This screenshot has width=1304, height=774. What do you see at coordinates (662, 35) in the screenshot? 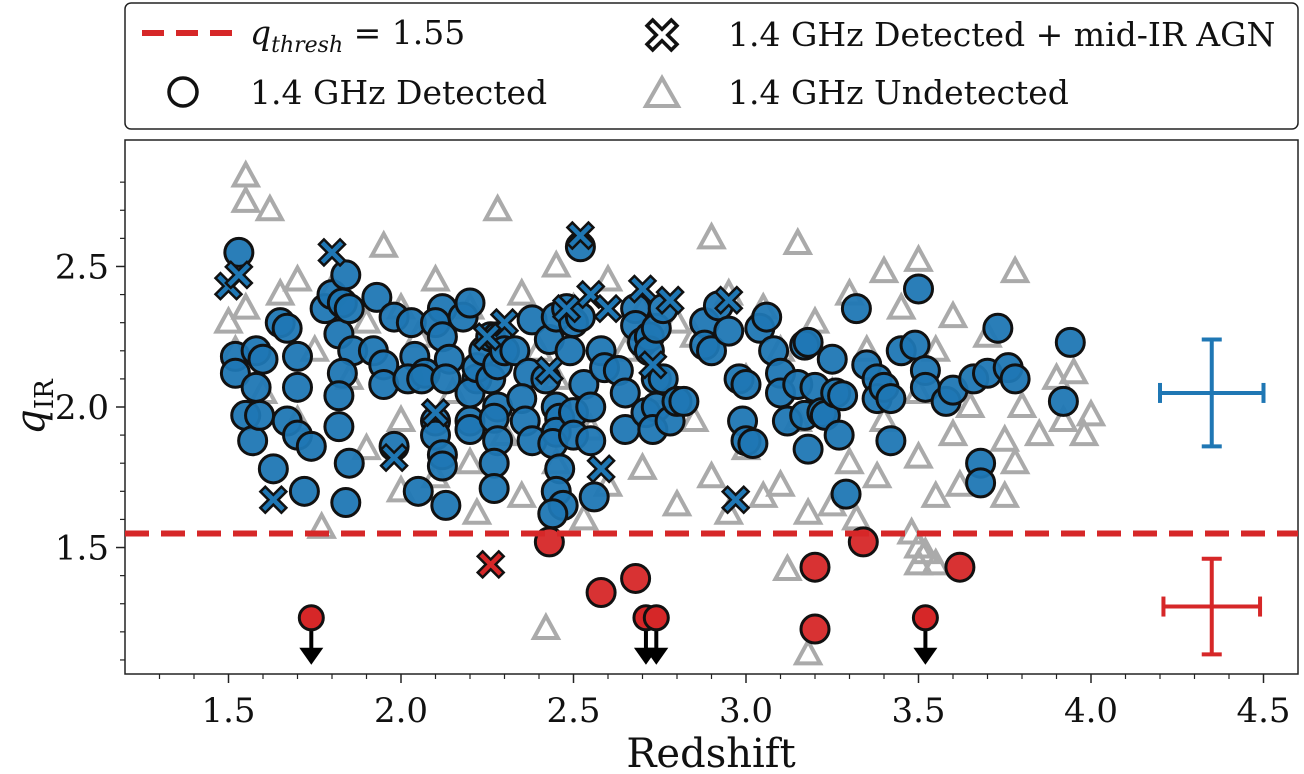
I see `legend-agn-marker` at bounding box center [662, 35].